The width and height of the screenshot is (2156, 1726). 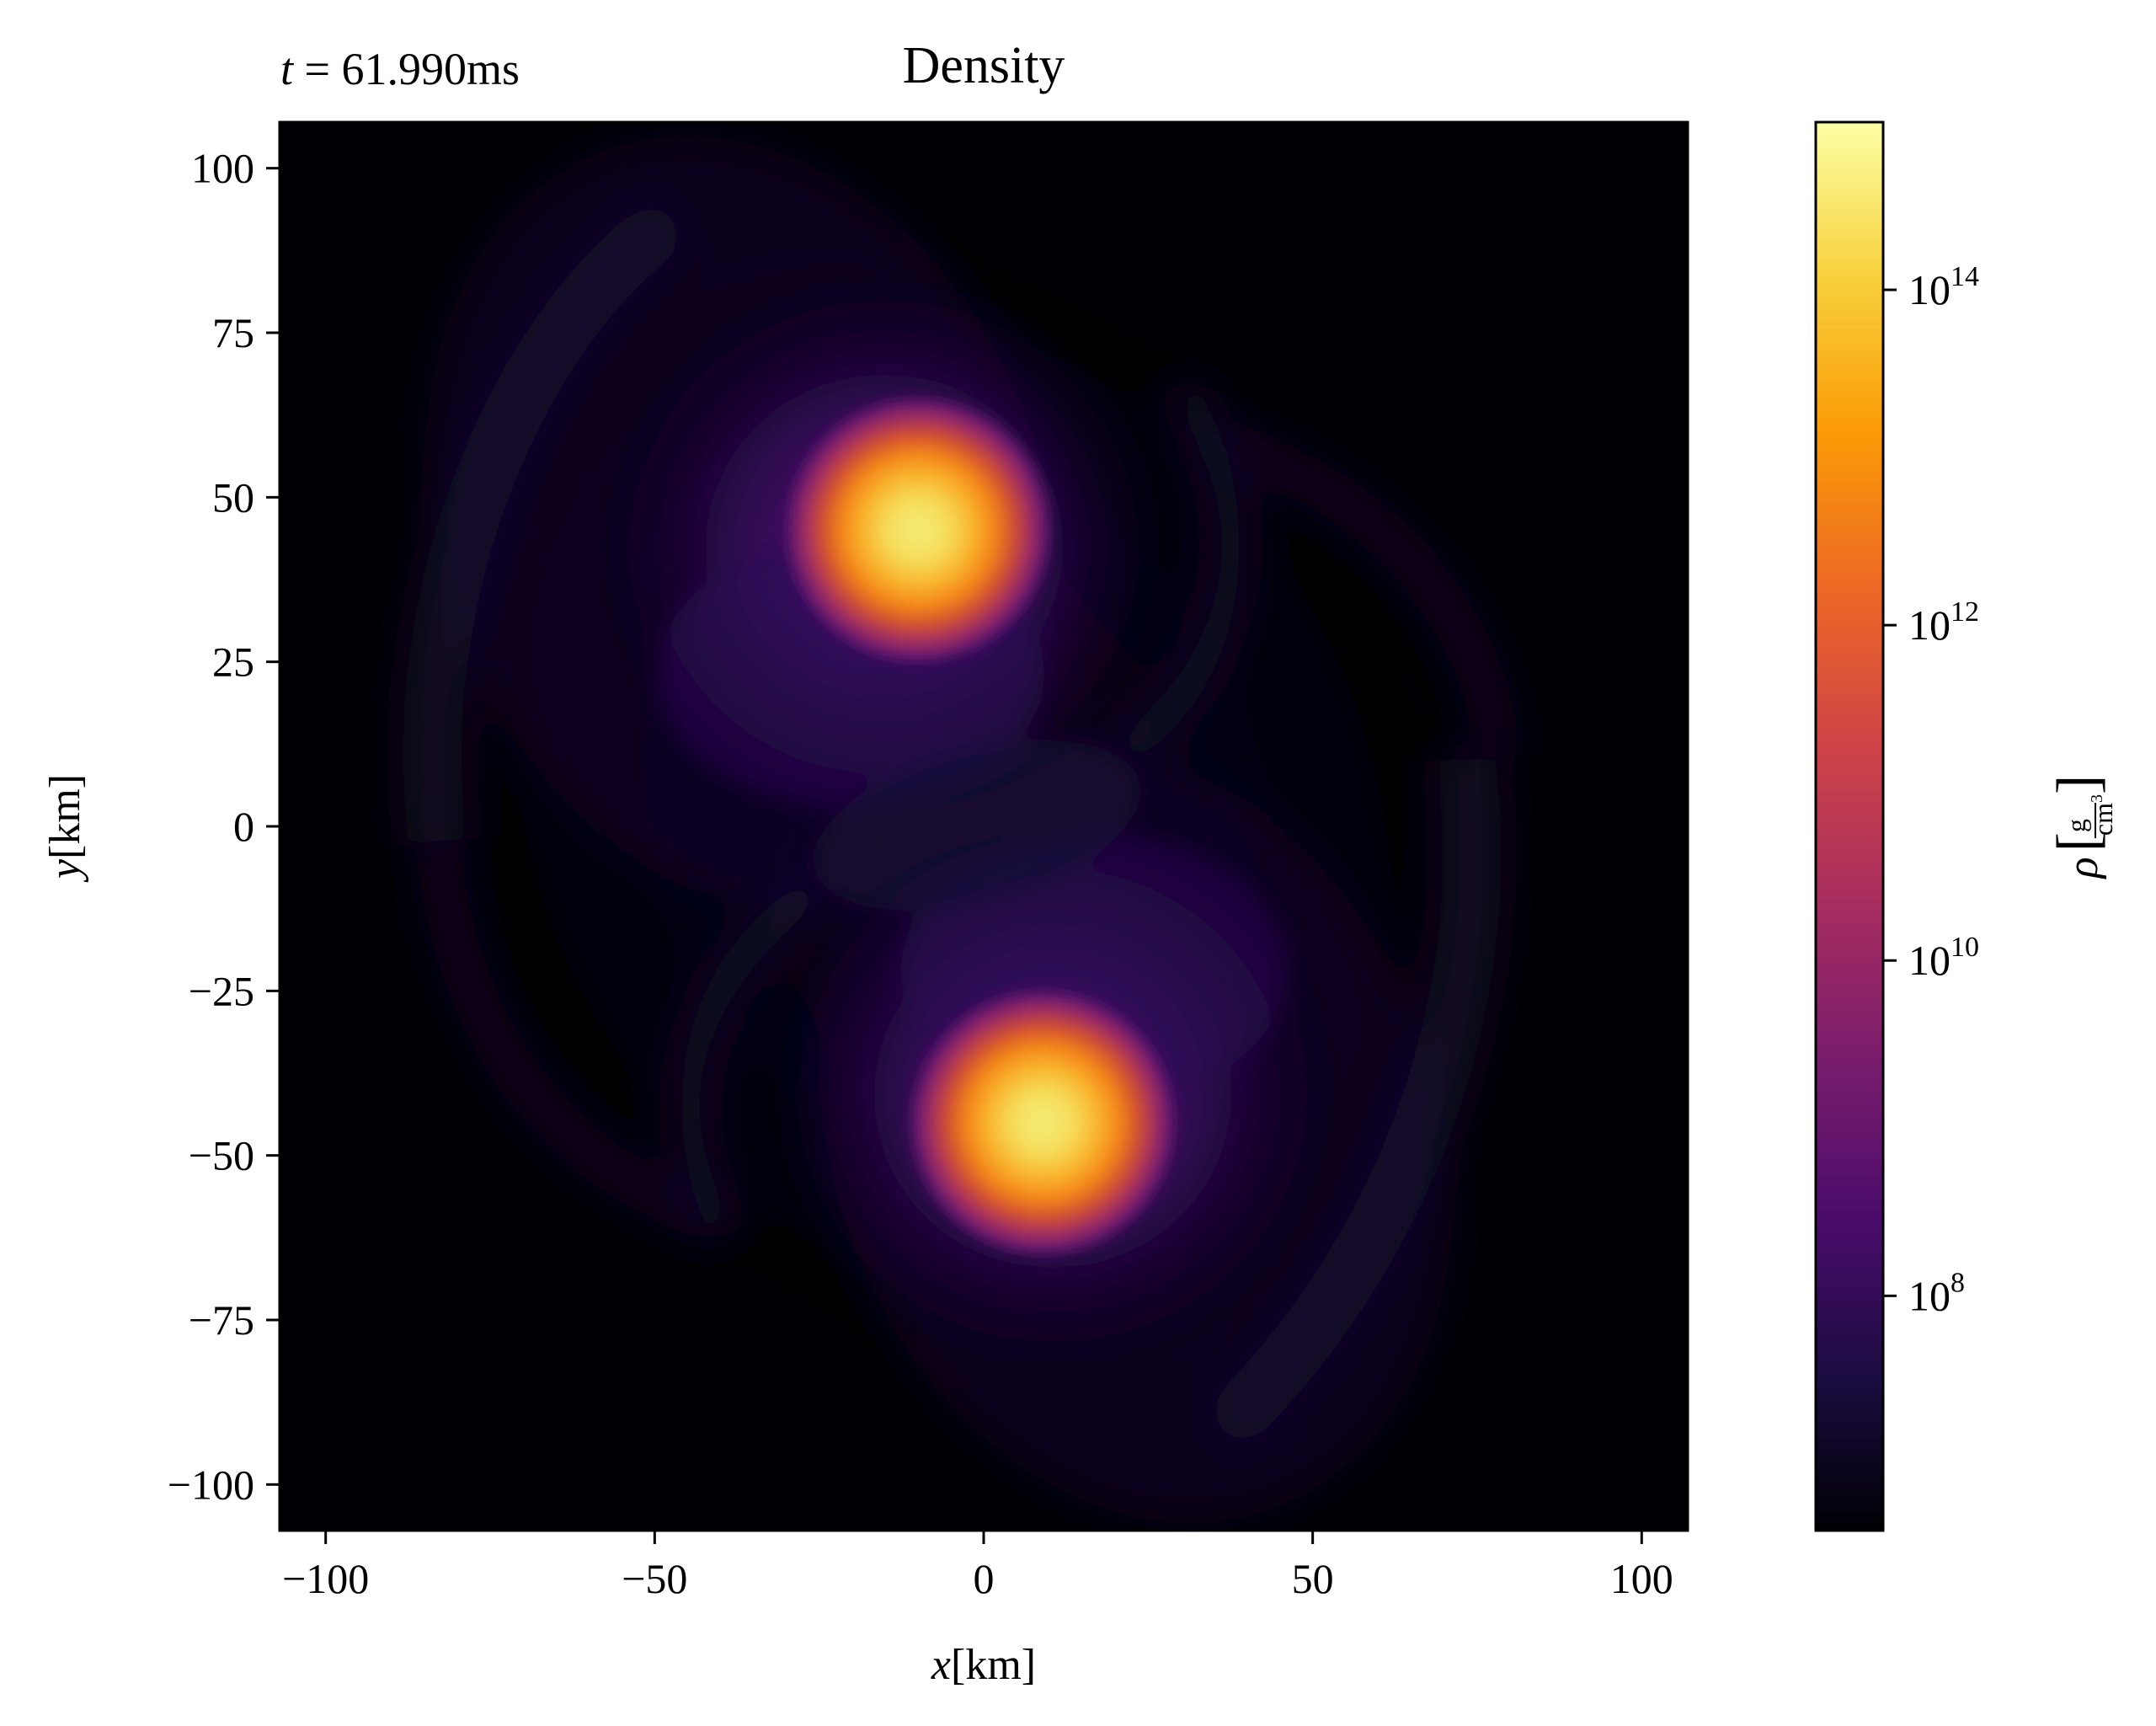 I want to click on y-tick-label: 25, so click(x=233, y=662).